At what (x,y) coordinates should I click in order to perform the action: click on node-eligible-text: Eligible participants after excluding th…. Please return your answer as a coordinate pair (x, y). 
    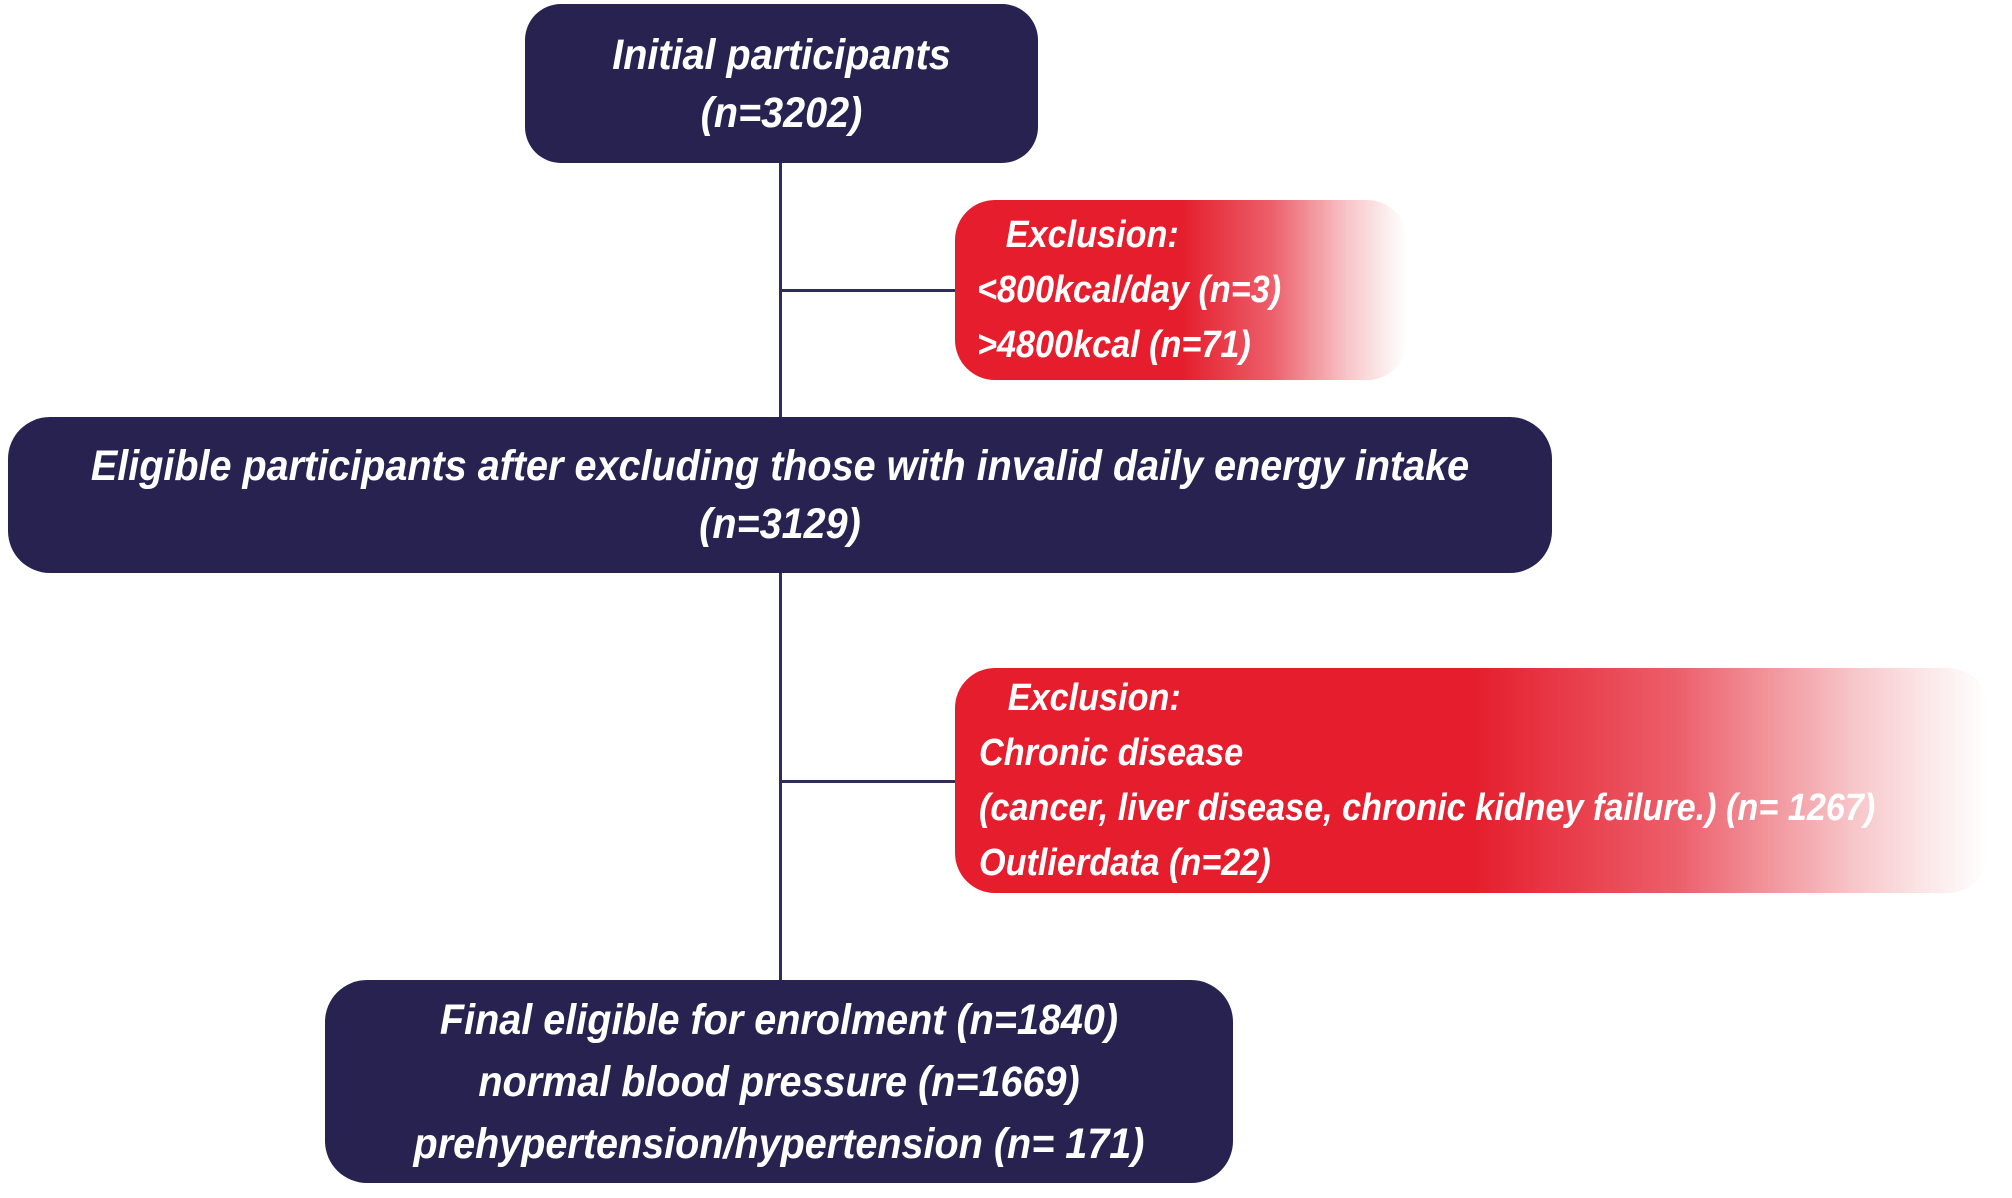
    Looking at the image, I should click on (780, 495).